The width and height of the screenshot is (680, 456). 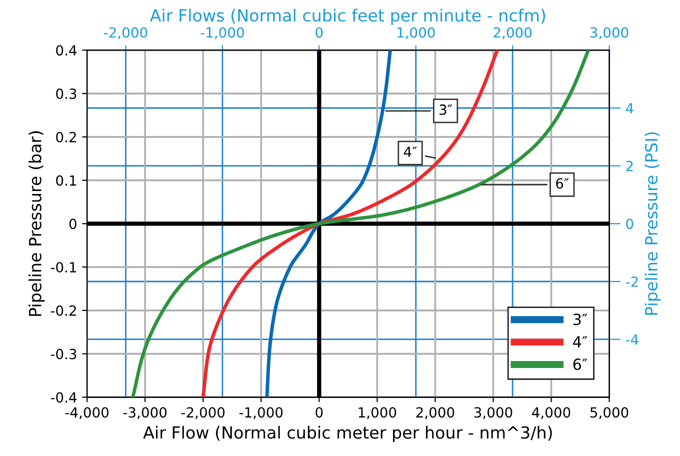 I want to click on y-axis-title: Pipeline Pressure (bar), so click(x=36, y=223).